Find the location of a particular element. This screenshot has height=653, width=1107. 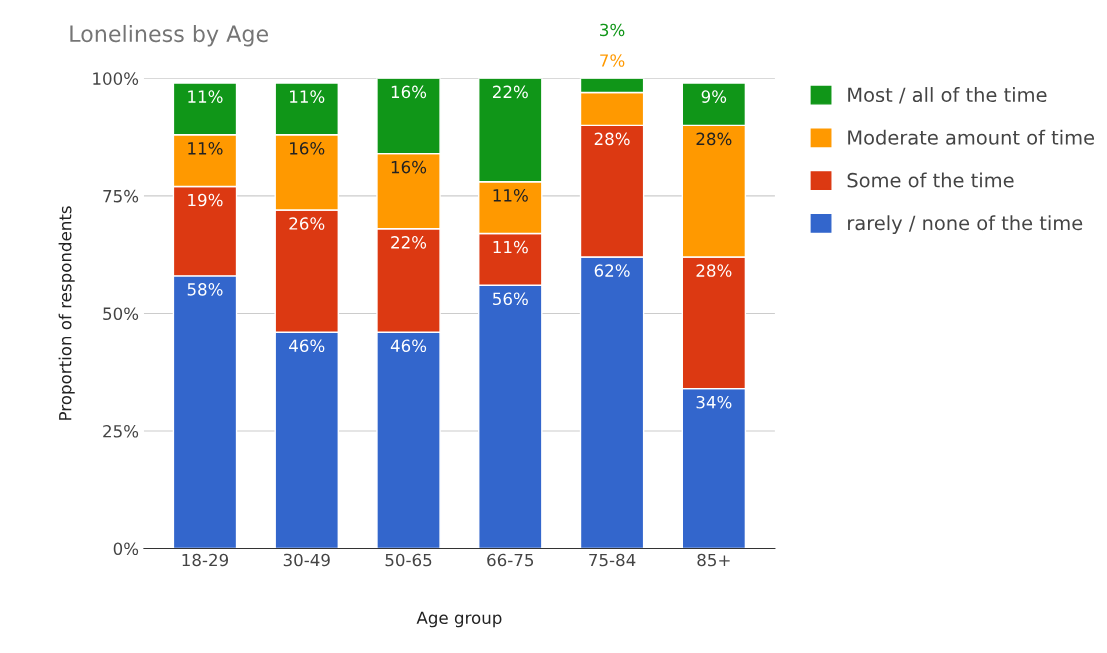

y-axis-title: Proportion of respondents is located at coordinates (66, 313).